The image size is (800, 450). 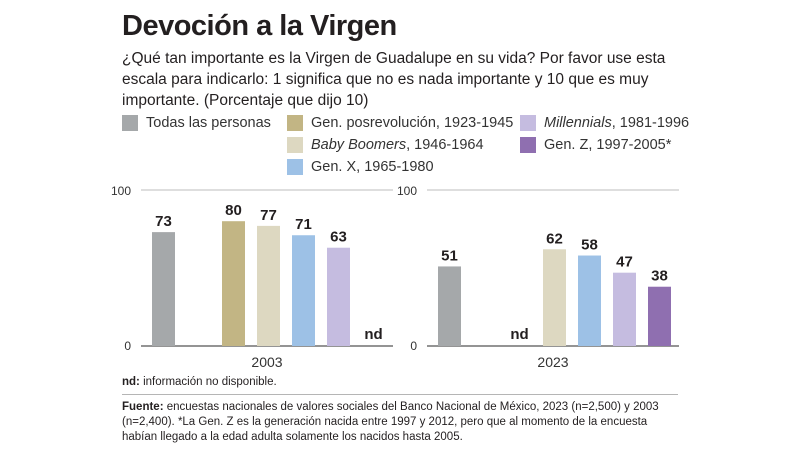 What do you see at coordinates (449, 255) in the screenshot?
I see `data-label: 51` at bounding box center [449, 255].